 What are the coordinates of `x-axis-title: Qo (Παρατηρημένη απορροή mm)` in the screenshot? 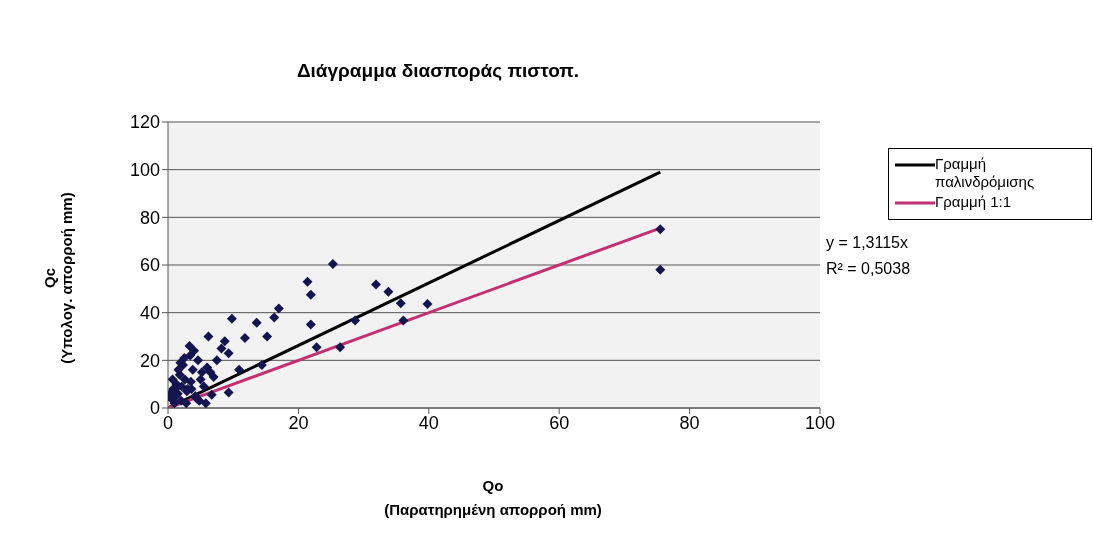 It's located at (493, 498).